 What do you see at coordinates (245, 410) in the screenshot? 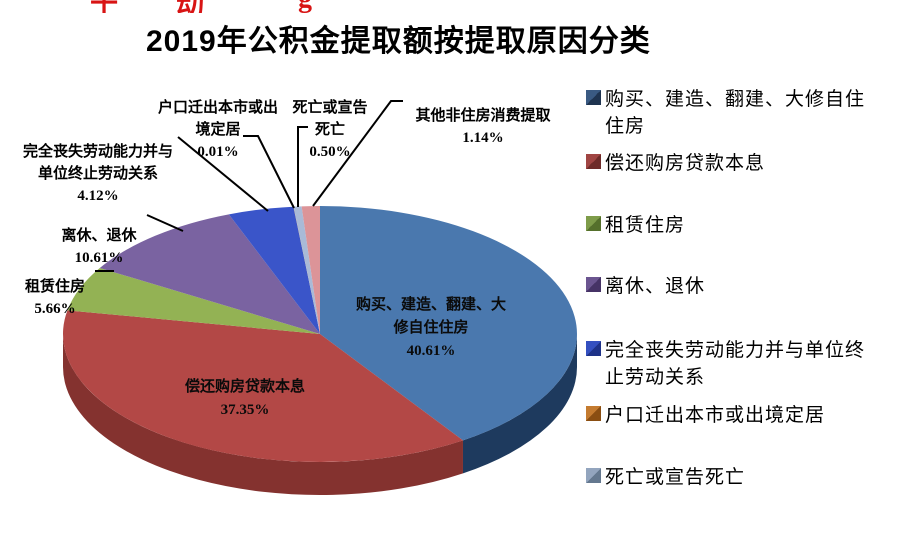
I see `pie-label-value: 37.35%` at bounding box center [245, 410].